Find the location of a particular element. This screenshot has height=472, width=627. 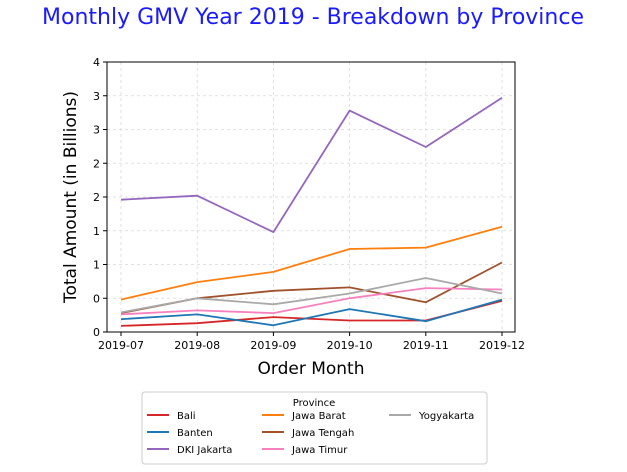

legend-label-jawa-timur: Jawa Timur is located at coordinates (319, 450).